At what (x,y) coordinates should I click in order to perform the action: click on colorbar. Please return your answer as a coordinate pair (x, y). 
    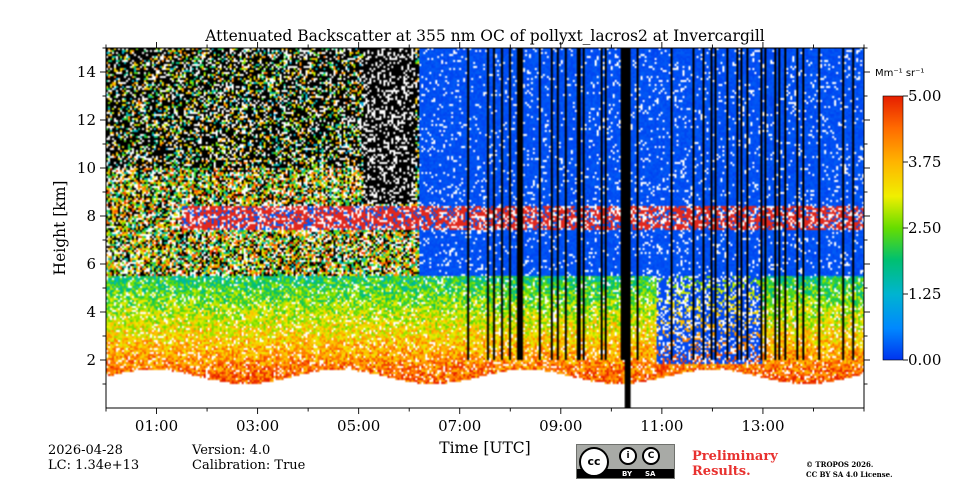
    Looking at the image, I should click on (893, 228).